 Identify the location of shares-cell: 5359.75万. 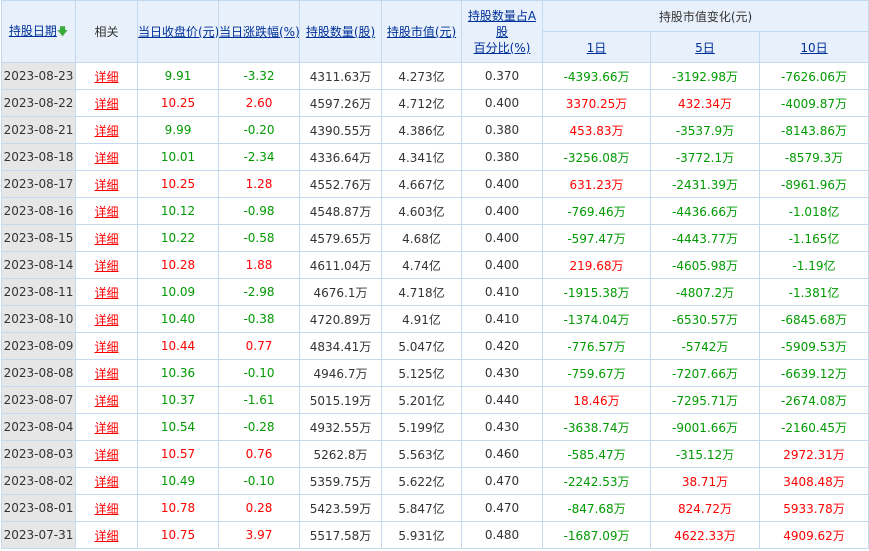
(340, 481).